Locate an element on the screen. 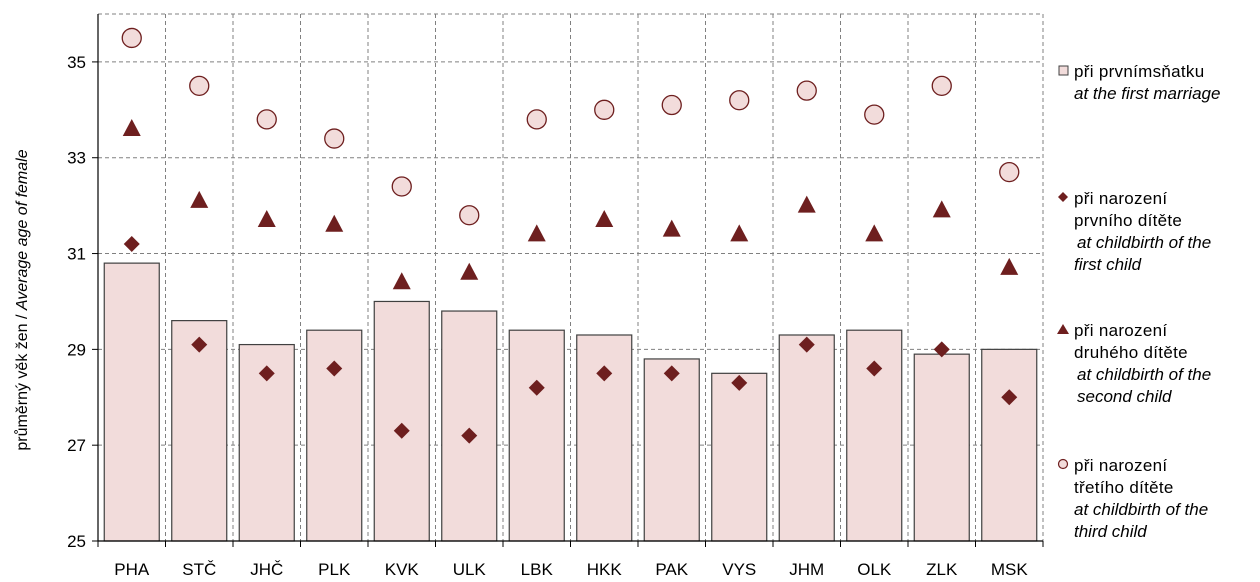  legend-label-en: first child is located at coordinates (1108, 264).